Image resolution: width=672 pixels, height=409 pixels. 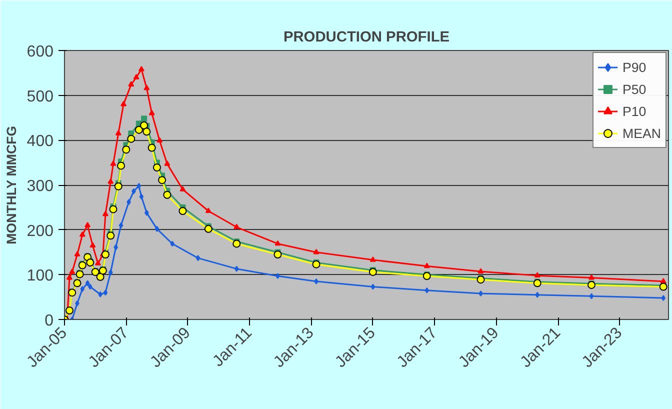 I want to click on y-tick-label: 200, so click(x=40, y=231).